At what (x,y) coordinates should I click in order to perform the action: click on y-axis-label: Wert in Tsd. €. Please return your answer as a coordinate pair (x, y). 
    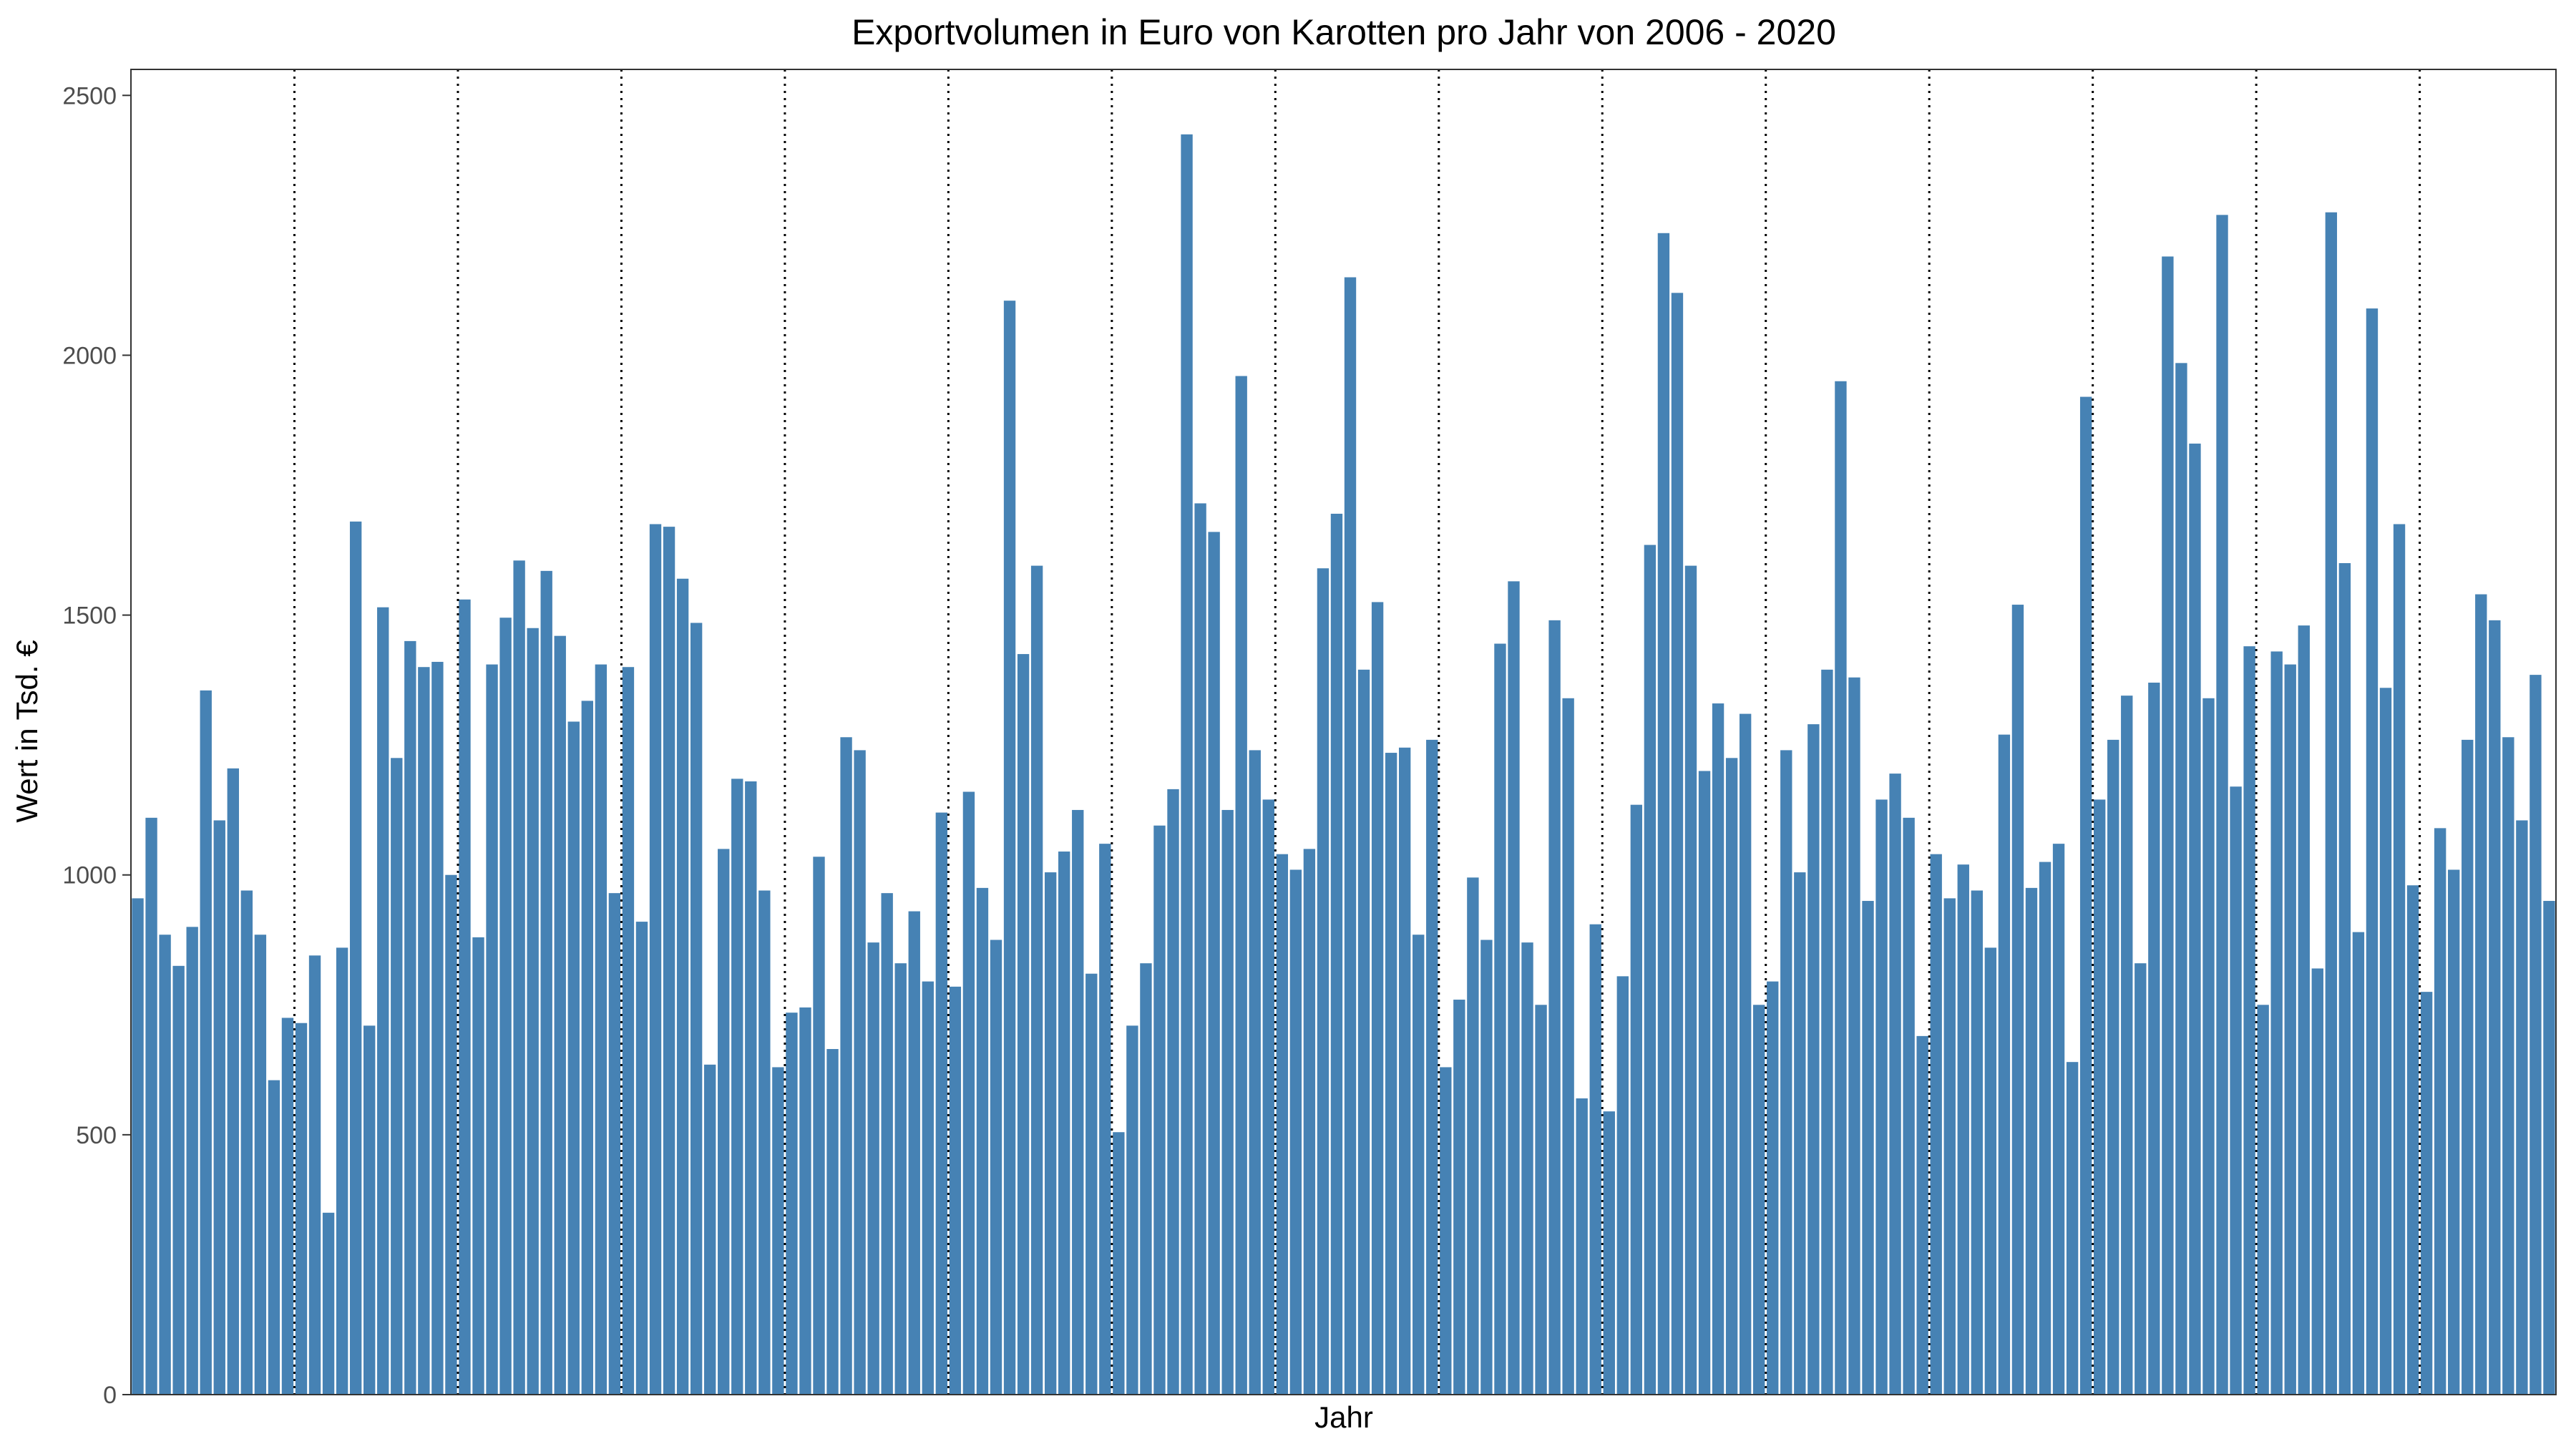
    Looking at the image, I should click on (27, 731).